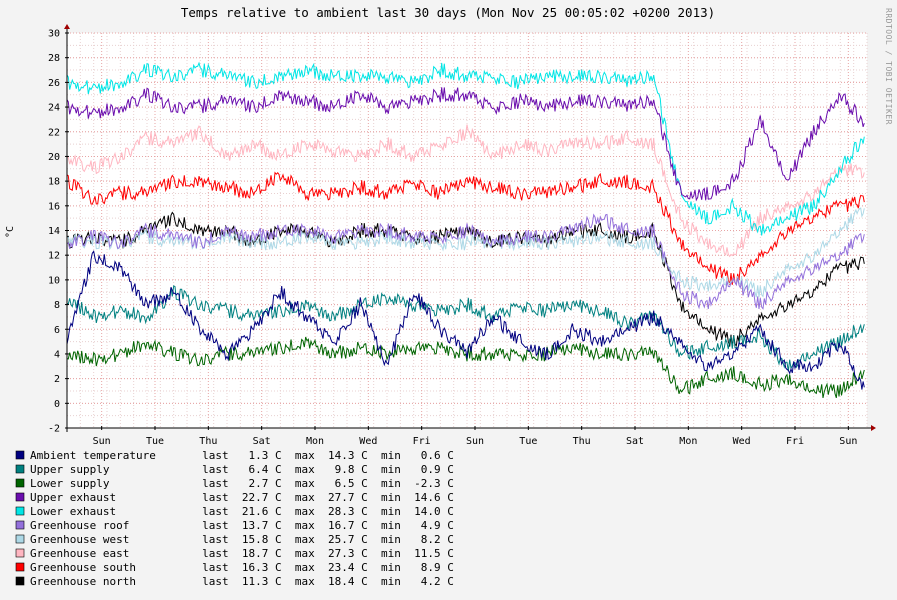 This screenshot has width=897, height=600. What do you see at coordinates (888, 66) in the screenshot?
I see `watermark-text: RRDTOOL / TOBI OETIKER` at bounding box center [888, 66].